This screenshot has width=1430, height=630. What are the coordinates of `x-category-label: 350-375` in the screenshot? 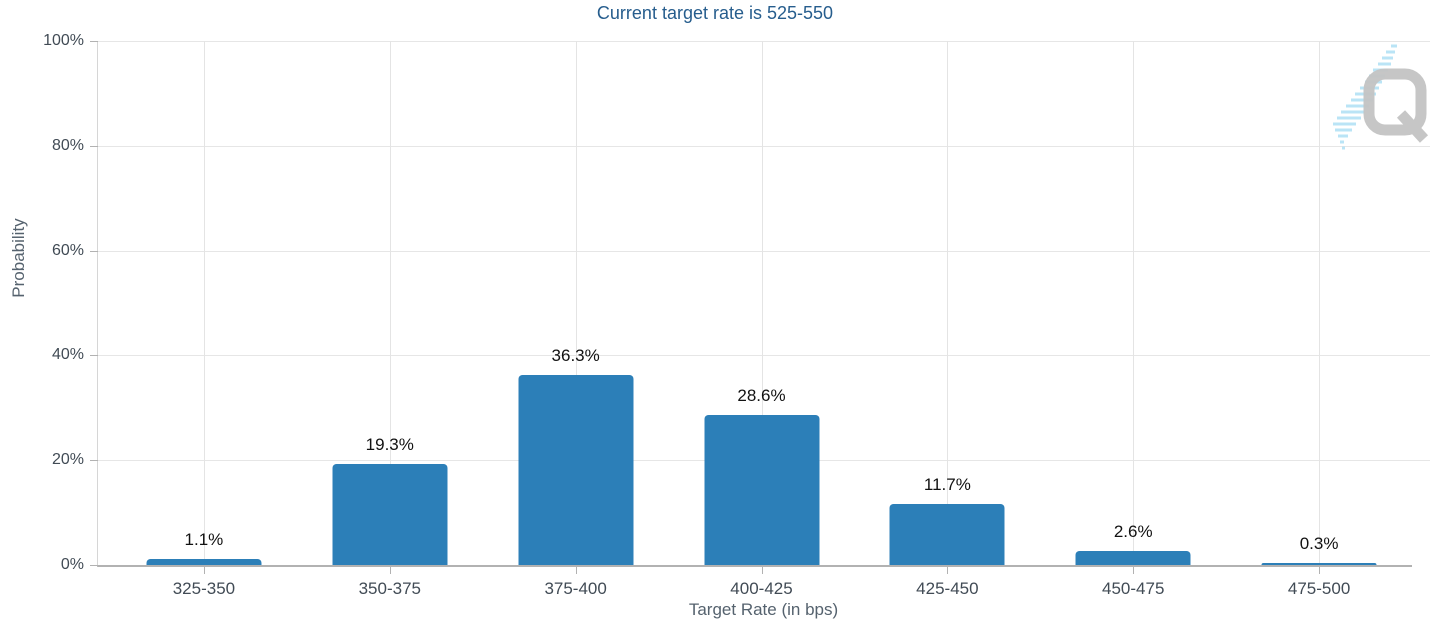 It's located at (389, 588).